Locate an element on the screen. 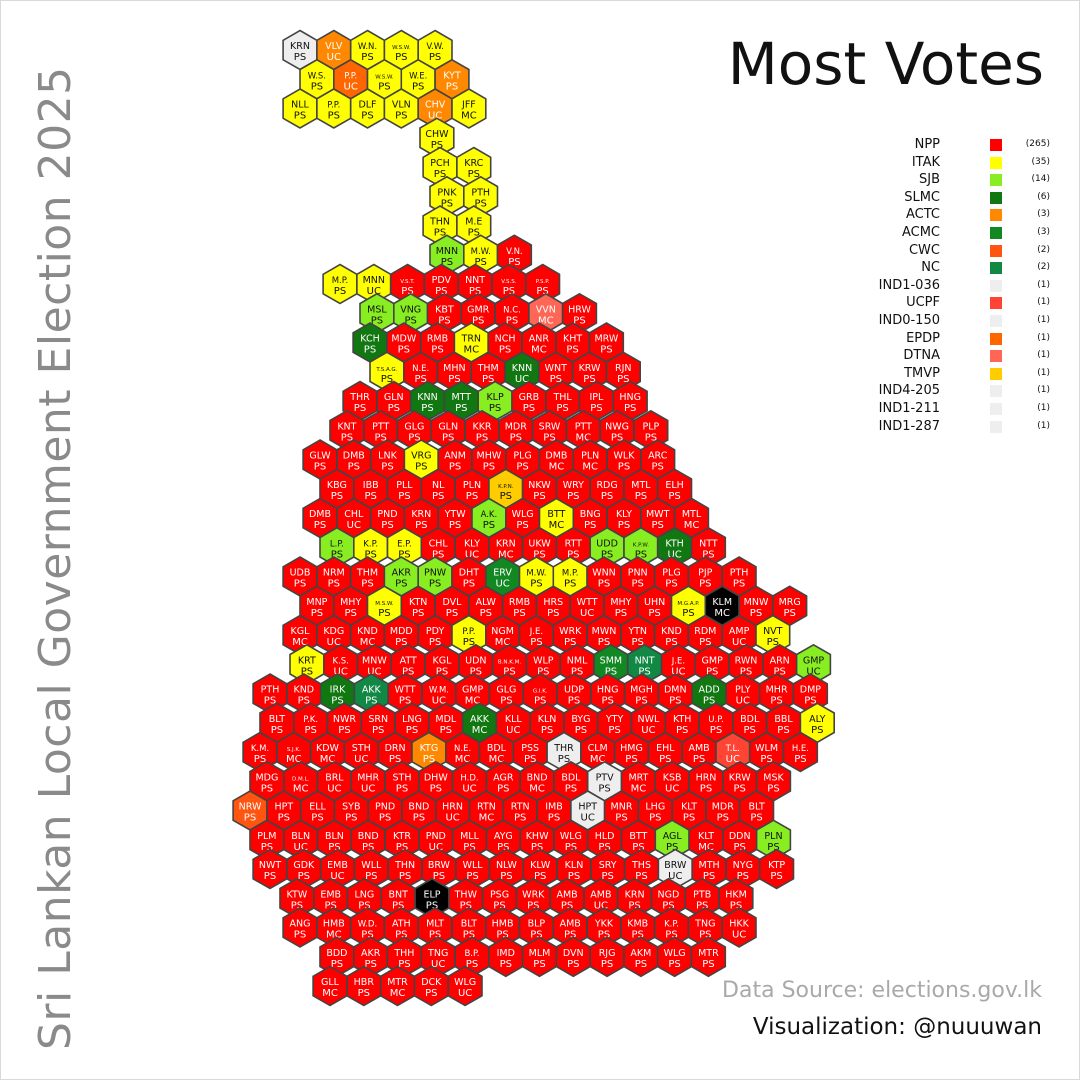 The height and width of the screenshot is (1080, 1080). hex-area-code: NML is located at coordinates (577, 660).